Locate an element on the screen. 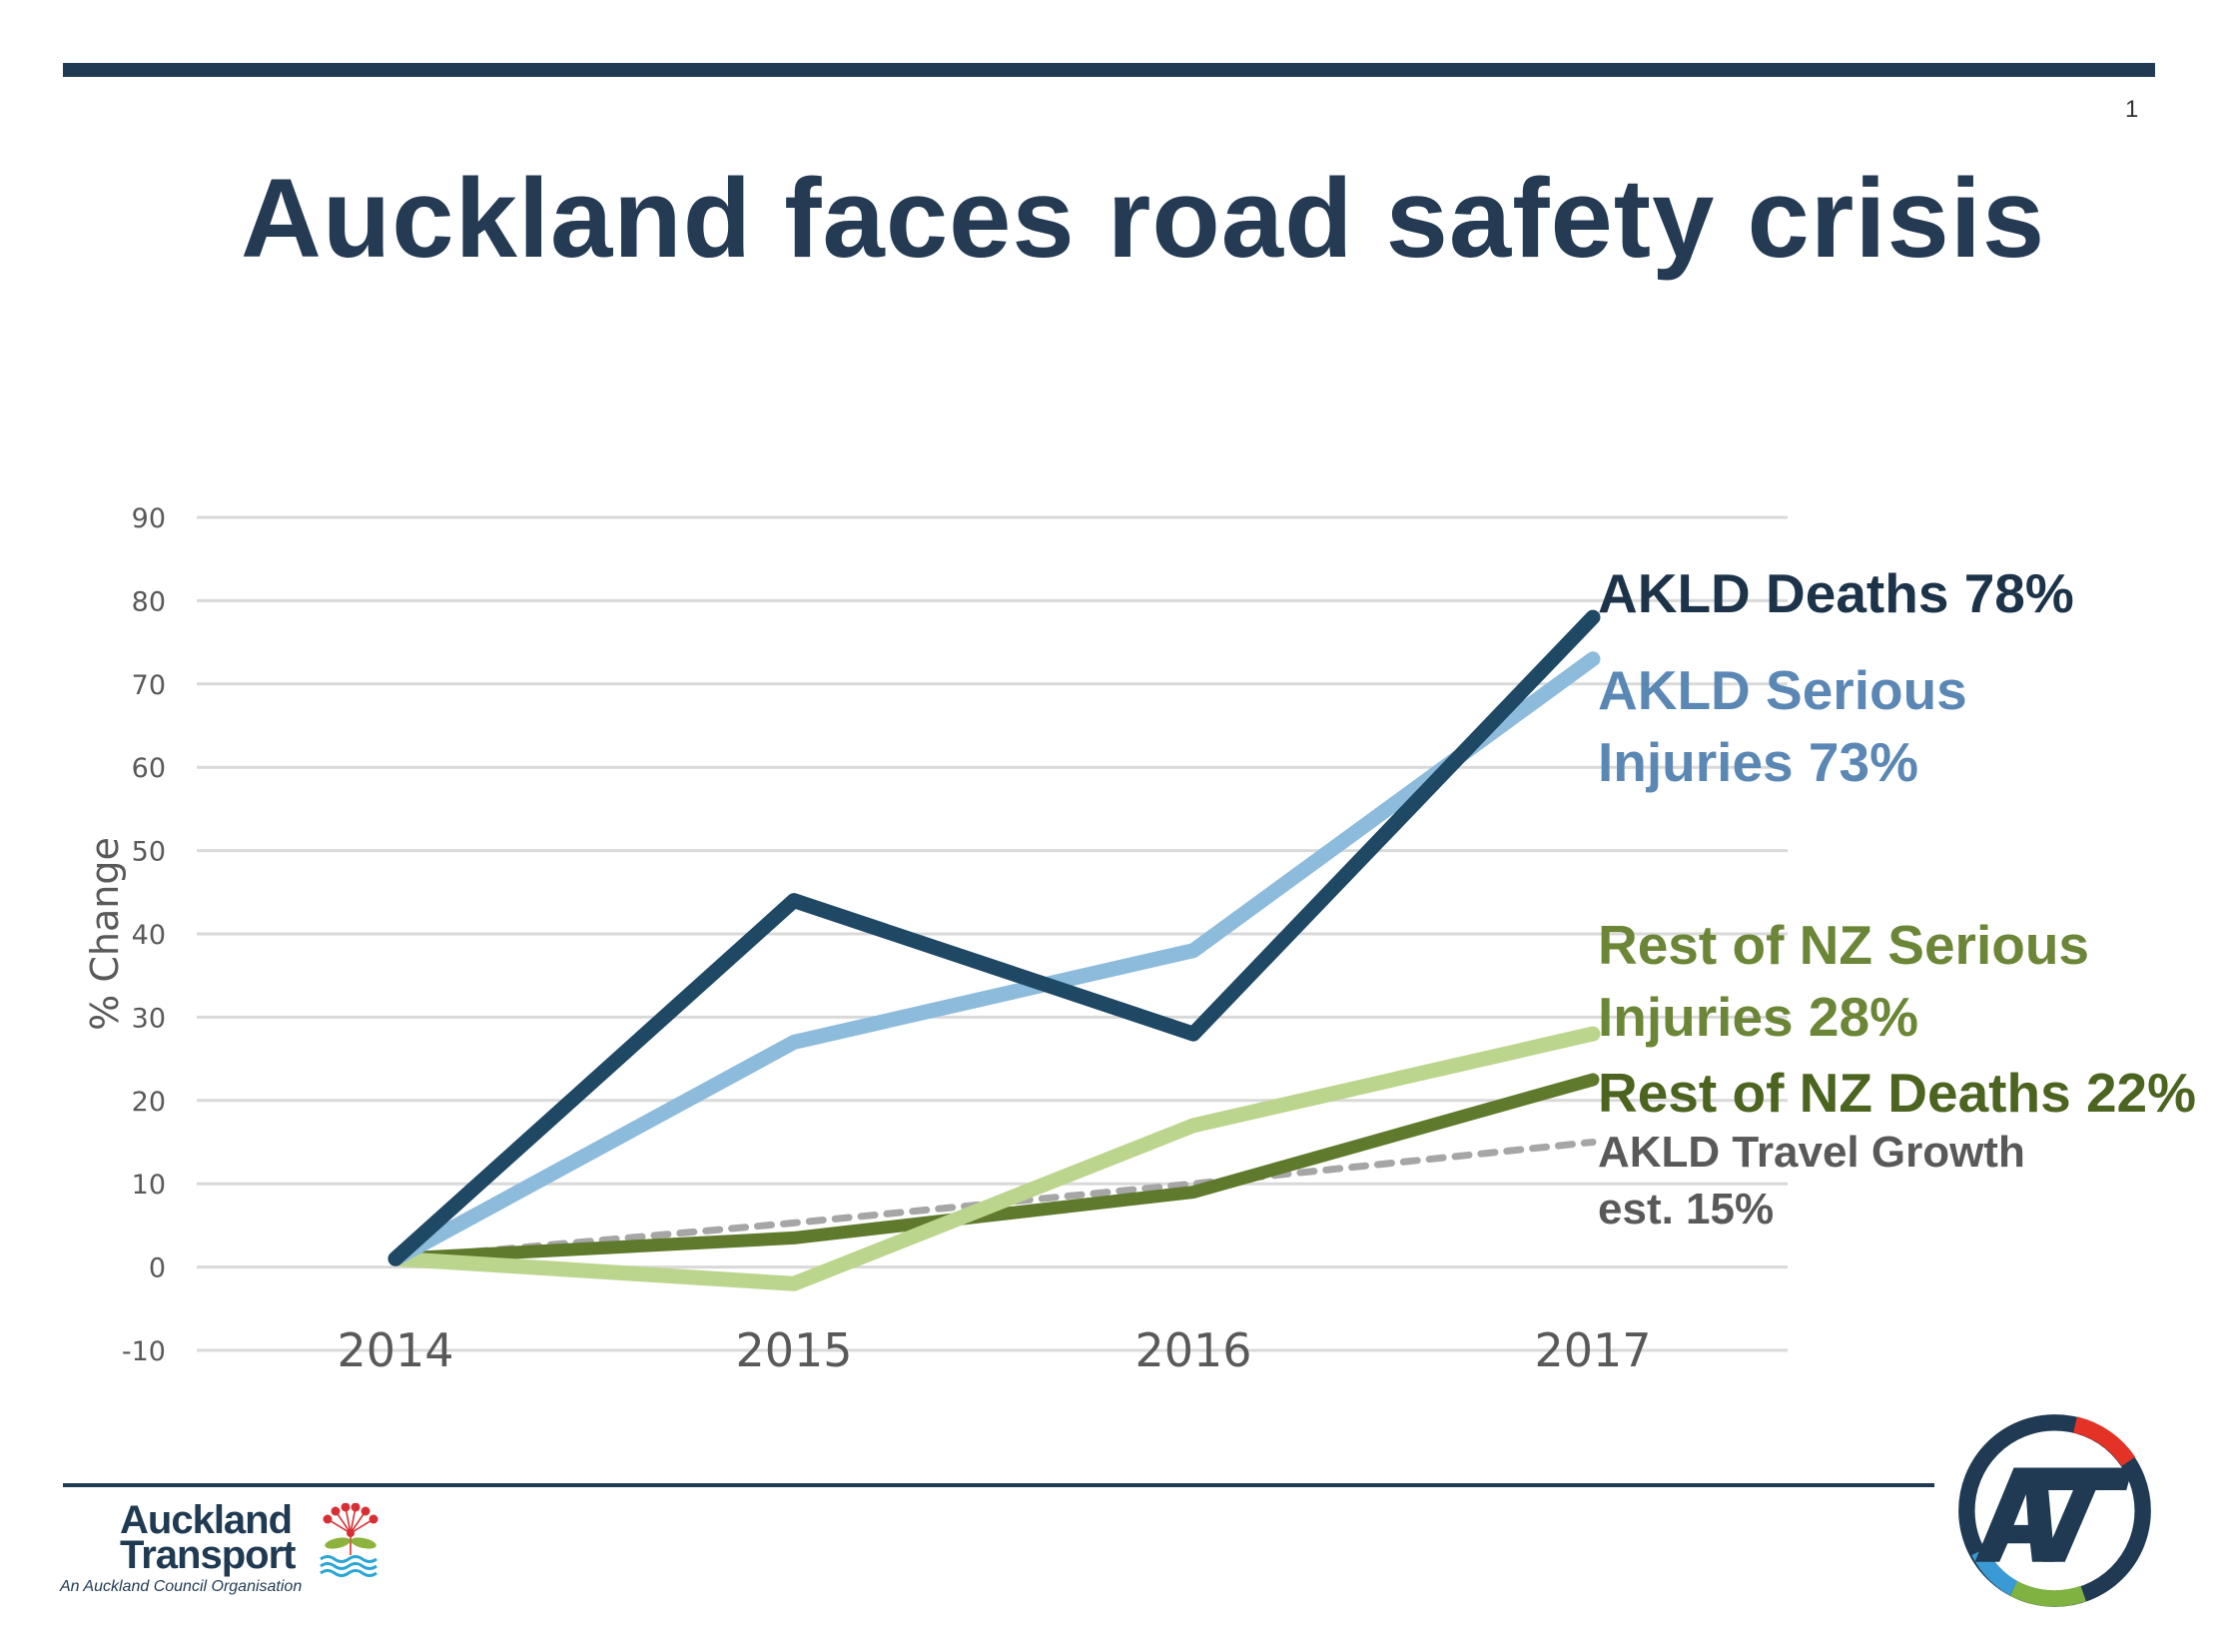  series-line-rest-of-nz-serious-injuries is located at coordinates (994, 1158).